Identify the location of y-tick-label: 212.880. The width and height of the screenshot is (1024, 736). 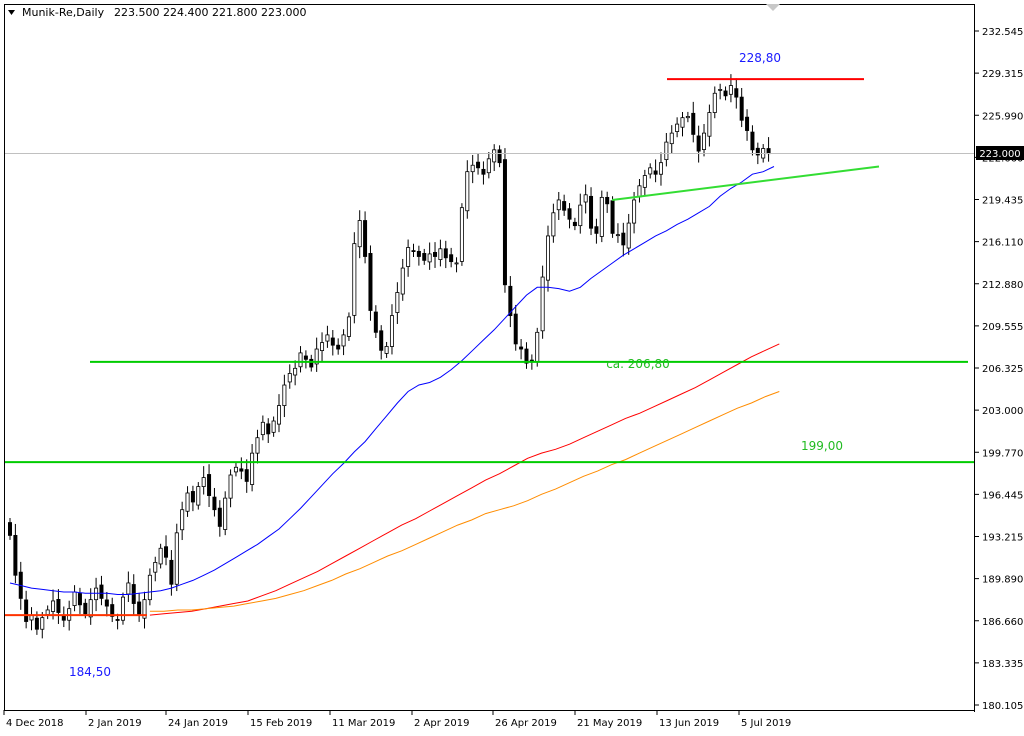
(1002, 285).